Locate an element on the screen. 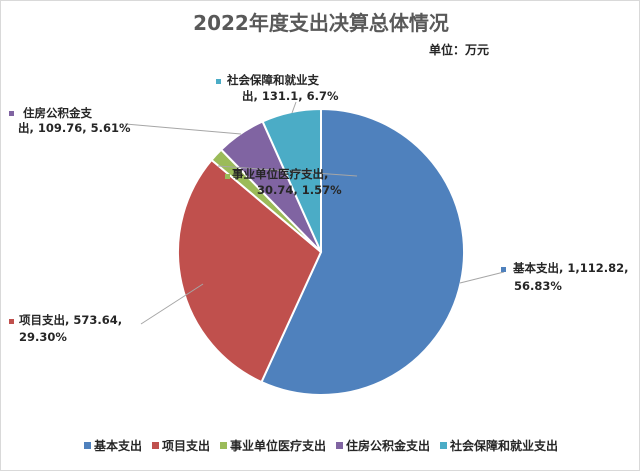  data-label-4-line-1: 住房公积金支 is located at coordinates (57, 113).